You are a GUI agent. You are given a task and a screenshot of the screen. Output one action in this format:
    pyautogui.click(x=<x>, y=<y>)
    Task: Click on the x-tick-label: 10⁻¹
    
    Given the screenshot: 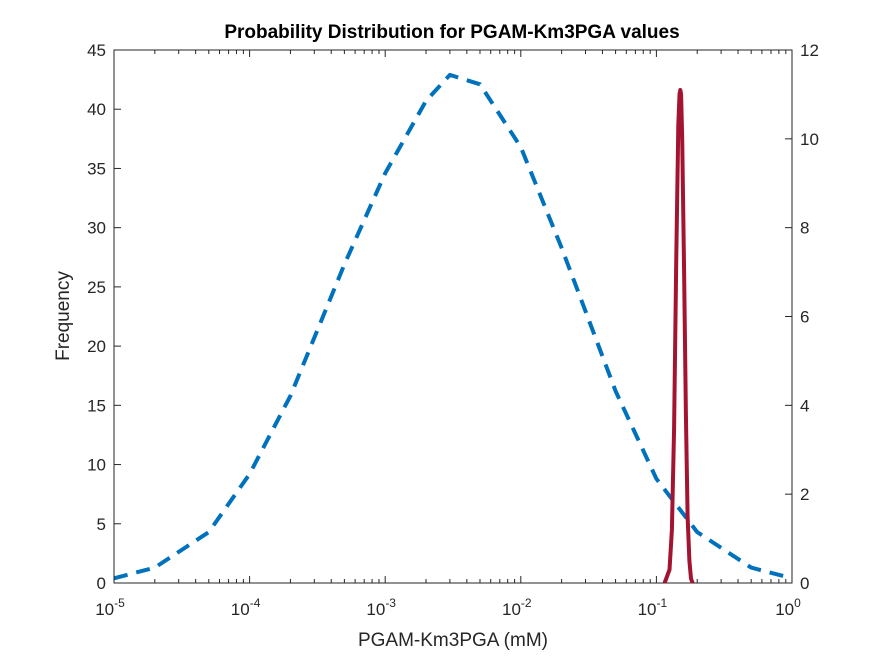 What is the action you would take?
    pyautogui.click(x=653, y=607)
    